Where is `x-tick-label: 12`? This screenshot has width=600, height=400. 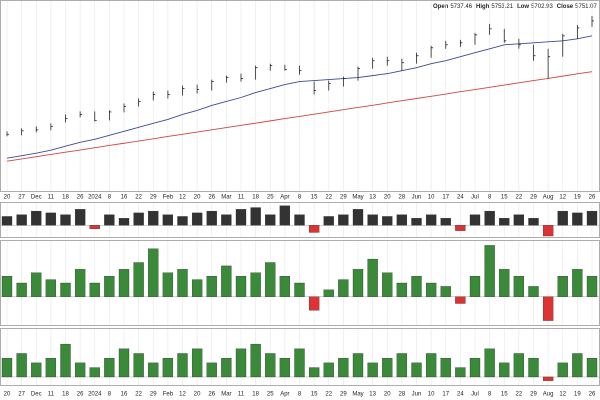 x-tick-label: 12 is located at coordinates (182, 395).